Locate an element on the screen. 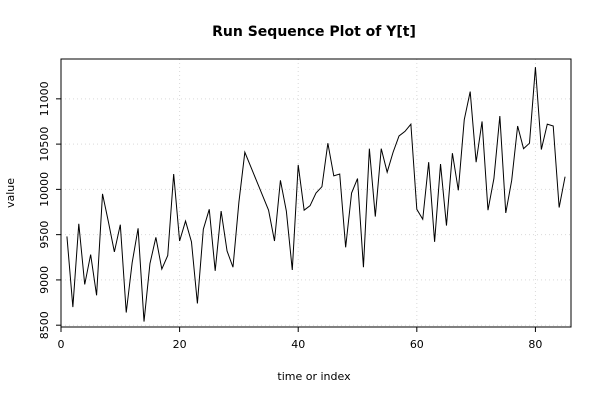 This screenshot has height=400, width=599. y-tick-label: 11000 is located at coordinates (44, 98).